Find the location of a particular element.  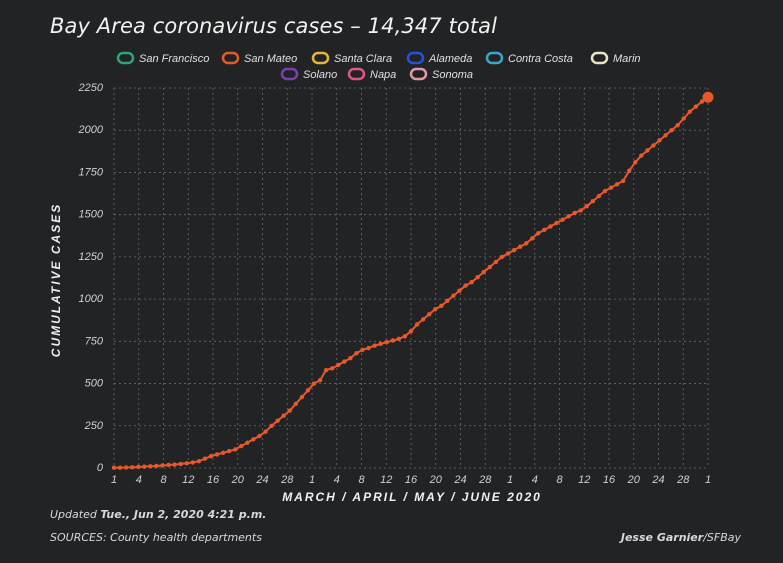

y-tick-label: 750 is located at coordinates (94, 341).